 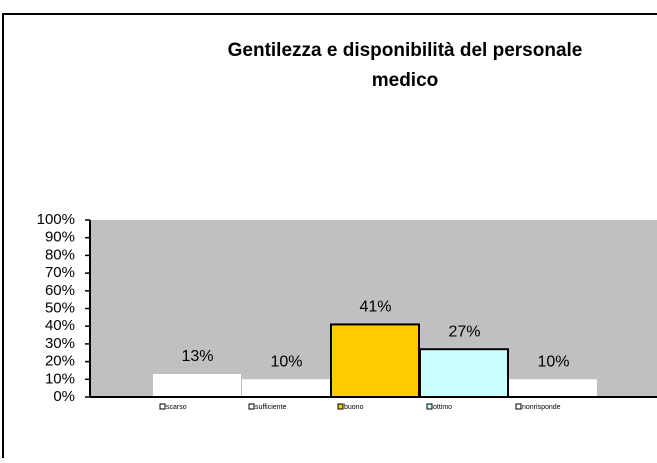 I want to click on y-tick-label: 10%, so click(x=60, y=378).